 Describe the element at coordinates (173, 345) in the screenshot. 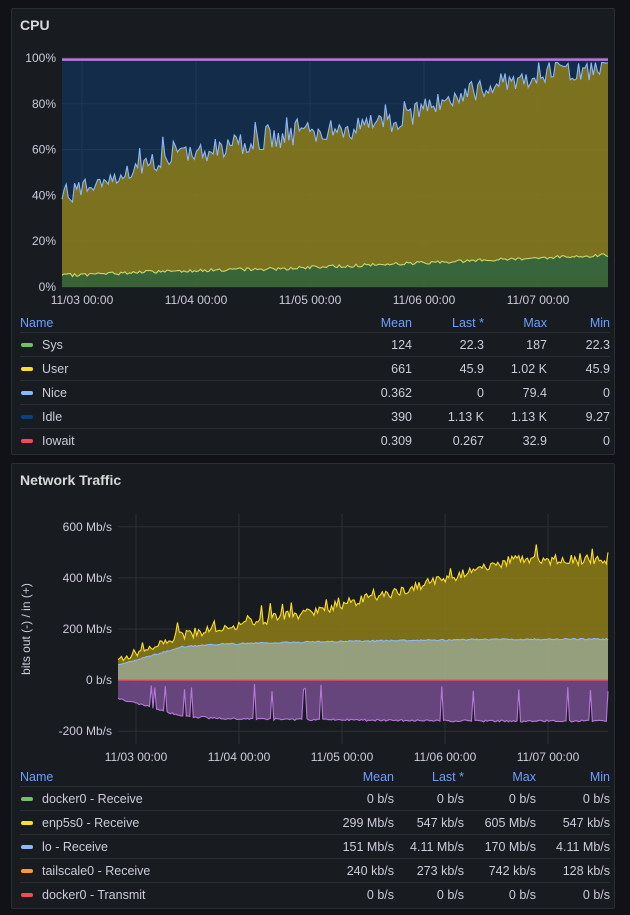

I see `legend-series-name: Sys` at that location.